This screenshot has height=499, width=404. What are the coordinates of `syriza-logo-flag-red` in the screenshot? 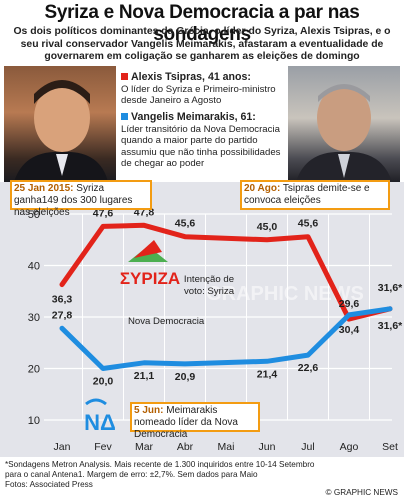 It's located at (148, 249).